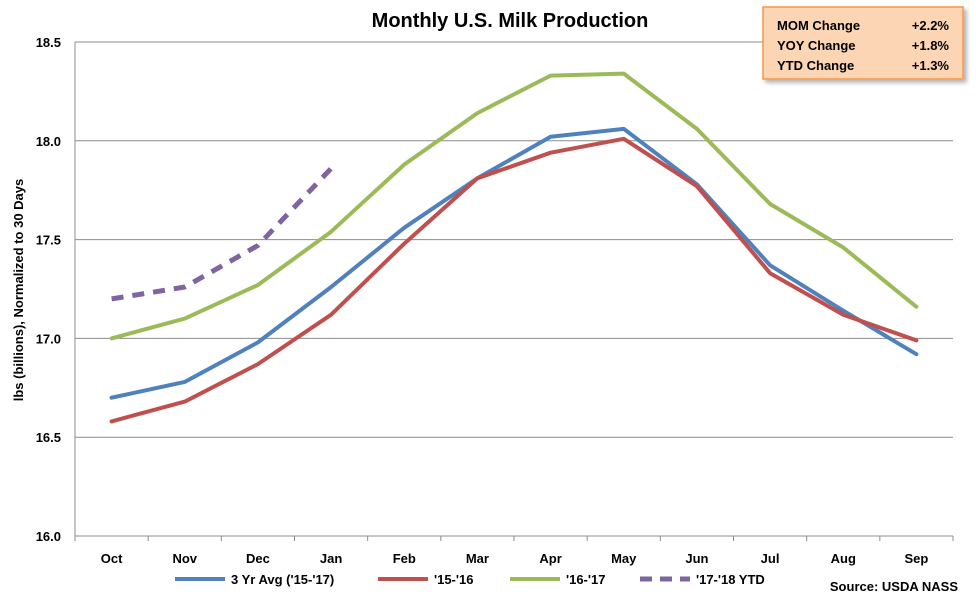  What do you see at coordinates (48, 437) in the screenshot?
I see `y-tick-label: 16.5` at bounding box center [48, 437].